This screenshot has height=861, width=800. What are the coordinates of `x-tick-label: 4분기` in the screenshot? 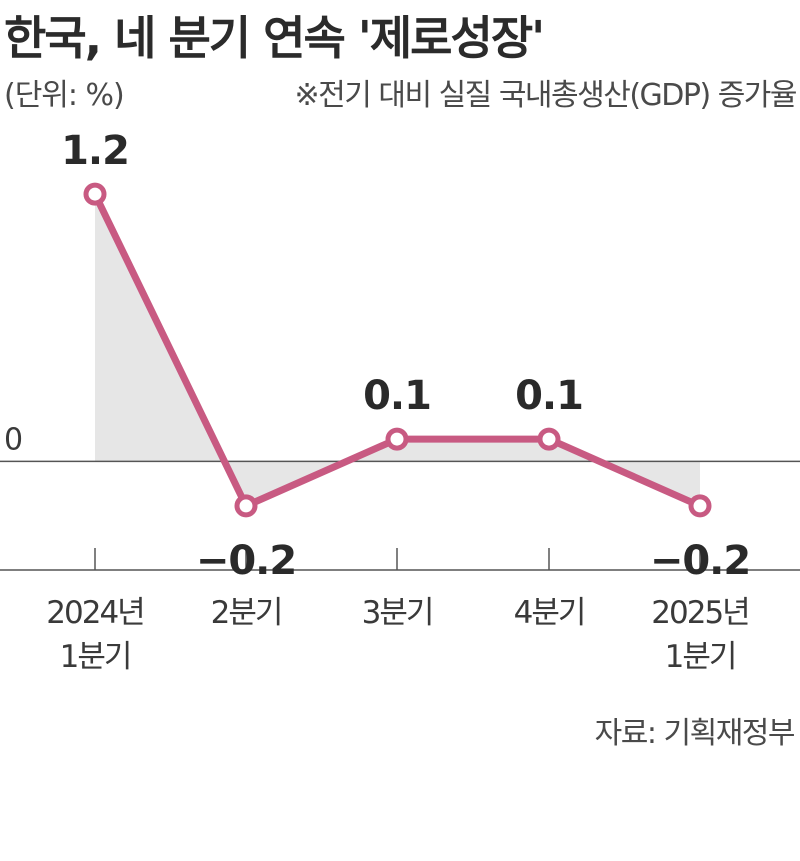 It's located at (549, 613).